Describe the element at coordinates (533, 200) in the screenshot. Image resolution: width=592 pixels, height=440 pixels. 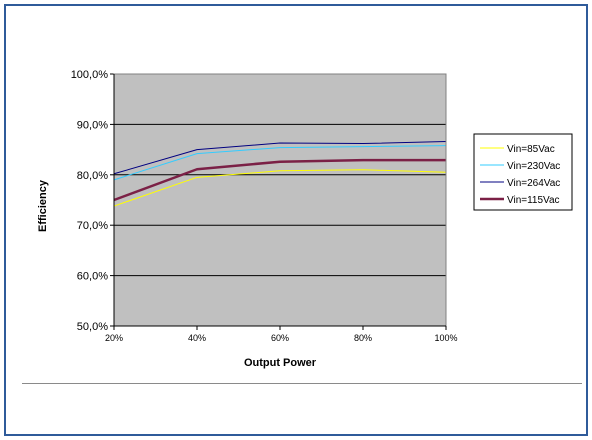
I see `legend-label-4: Vin=115Vac` at that location.